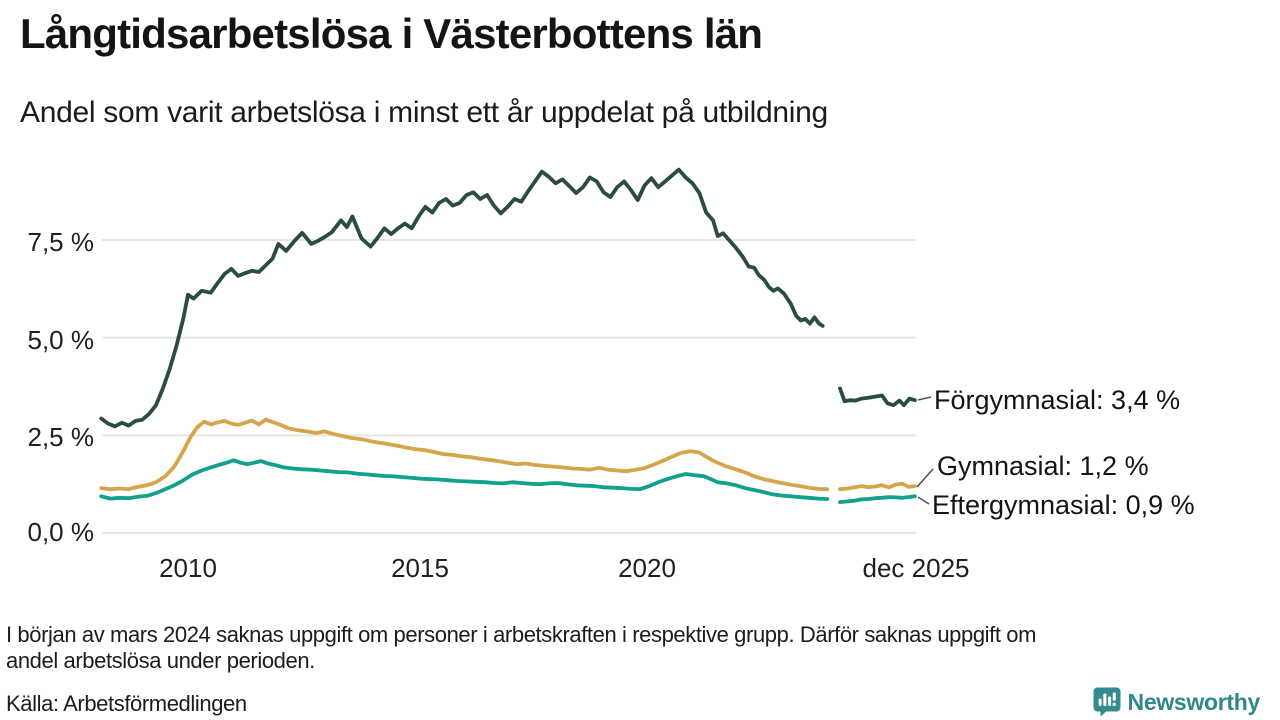 The height and width of the screenshot is (720, 1280). I want to click on y-axis-tick: 2,5 %, so click(61, 437).